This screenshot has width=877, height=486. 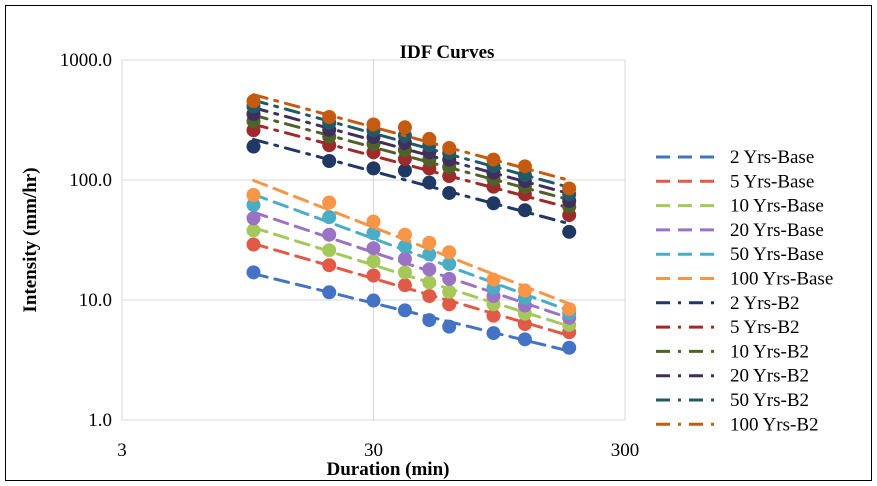 What do you see at coordinates (373, 450) in the screenshot?
I see `x-tick-label: 30` at bounding box center [373, 450].